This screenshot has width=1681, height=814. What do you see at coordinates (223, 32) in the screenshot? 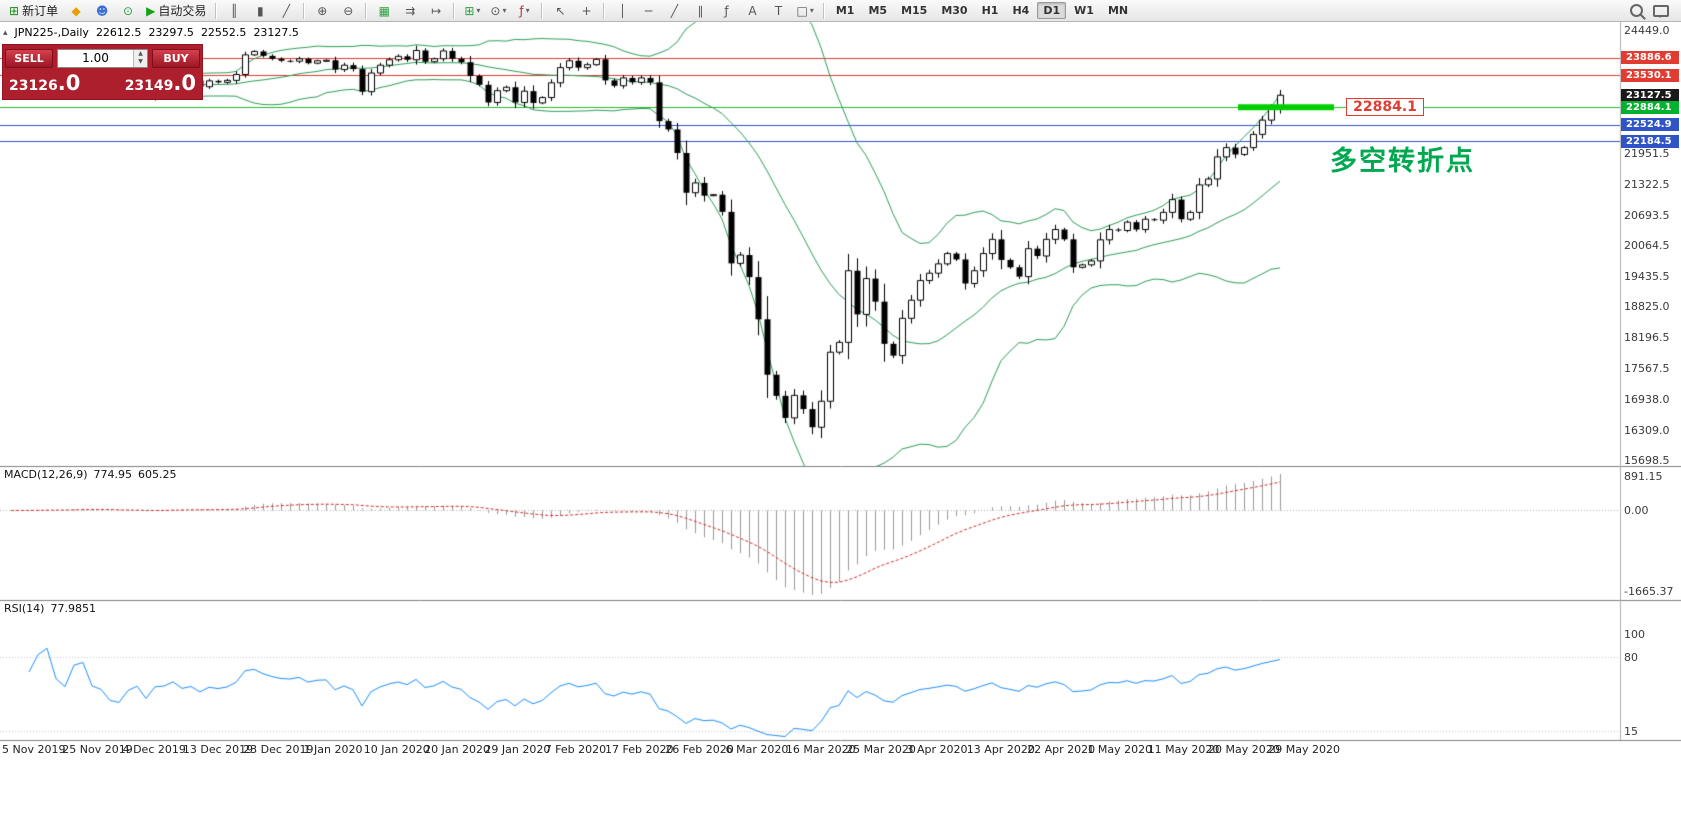
I see `ohlc-low: 22552.5` at bounding box center [223, 32].